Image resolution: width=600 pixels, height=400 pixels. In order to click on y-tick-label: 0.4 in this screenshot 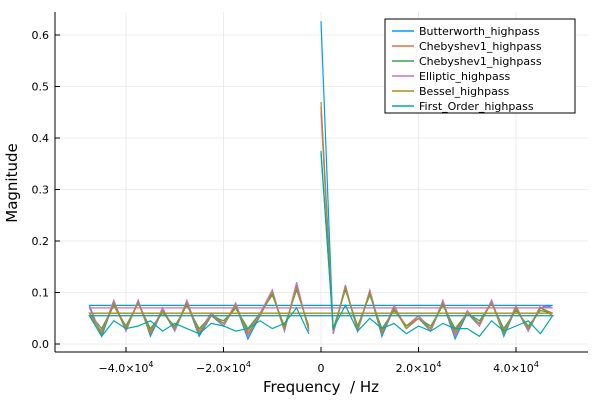, I will do `click(41, 138)`.